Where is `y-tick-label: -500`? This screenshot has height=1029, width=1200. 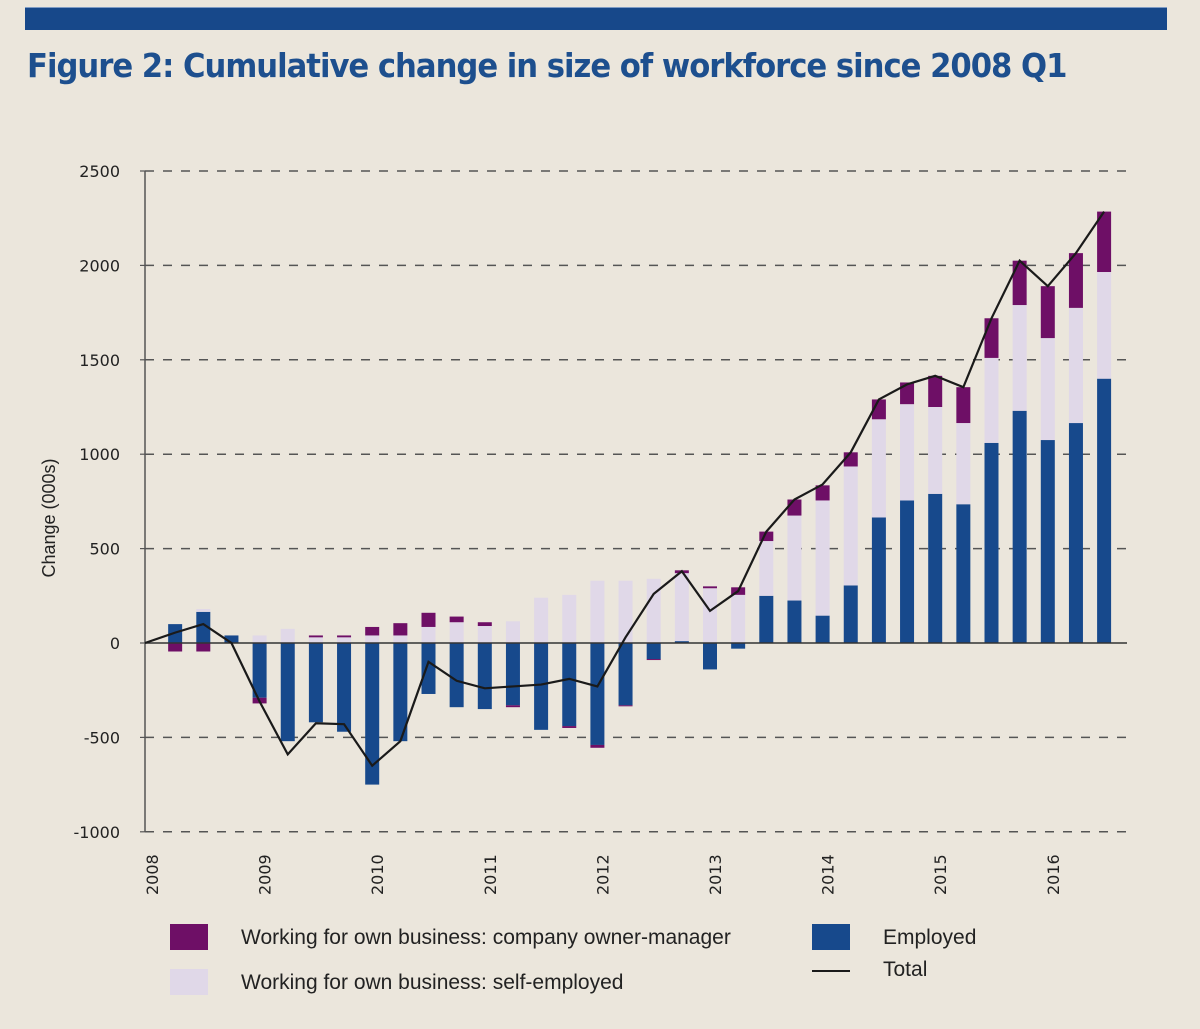
y-tick-label: -500 is located at coordinates (102, 737).